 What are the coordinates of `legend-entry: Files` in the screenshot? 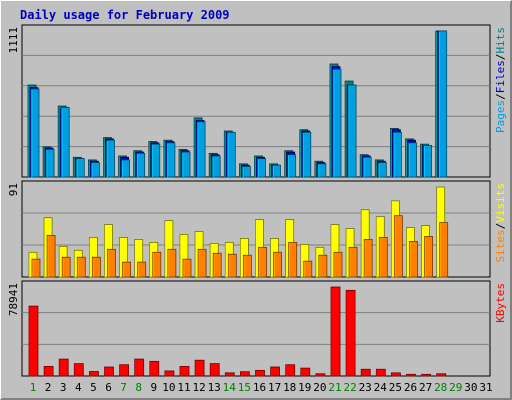 It's located at (500, 76).